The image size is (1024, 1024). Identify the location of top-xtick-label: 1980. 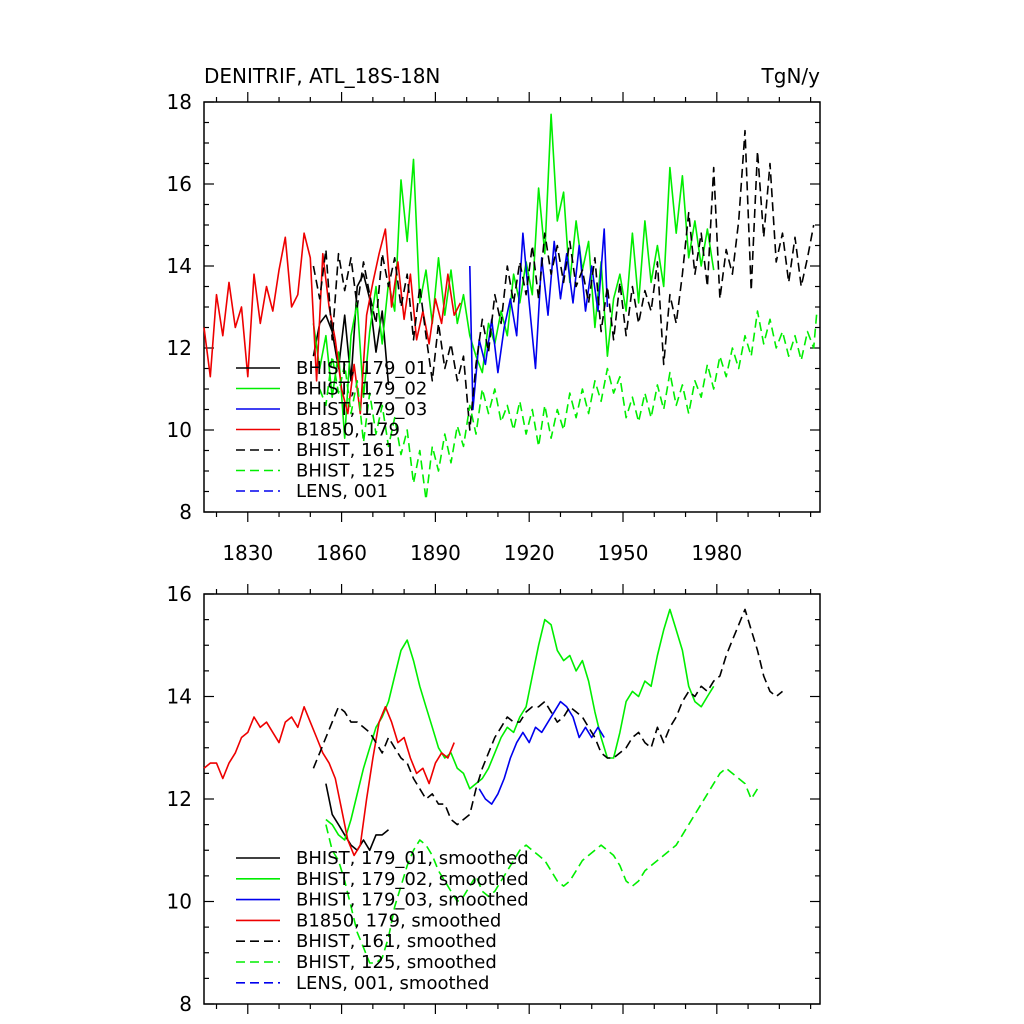
(716, 553).